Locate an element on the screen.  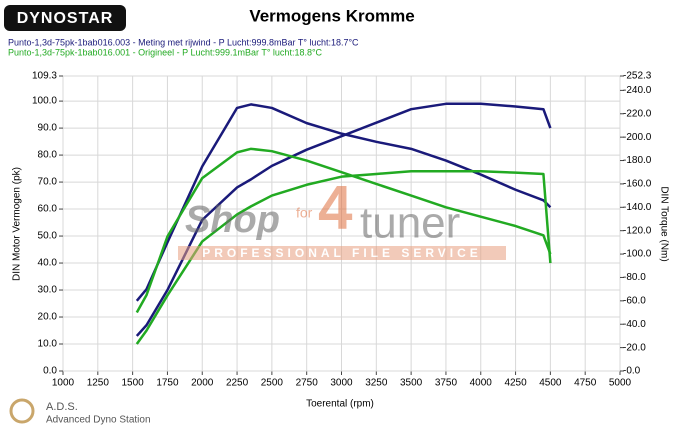
watermark-text: 4 is located at coordinates (335, 207).